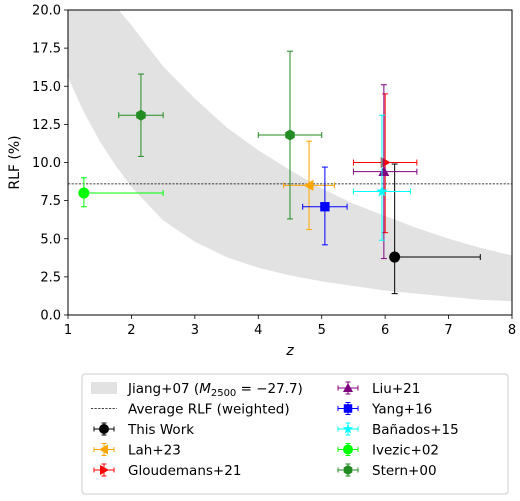 Image resolution: width=520 pixels, height=501 pixels. Describe the element at coordinates (415, 430) in the screenshot. I see `legend-label: Bañados+15` at that location.